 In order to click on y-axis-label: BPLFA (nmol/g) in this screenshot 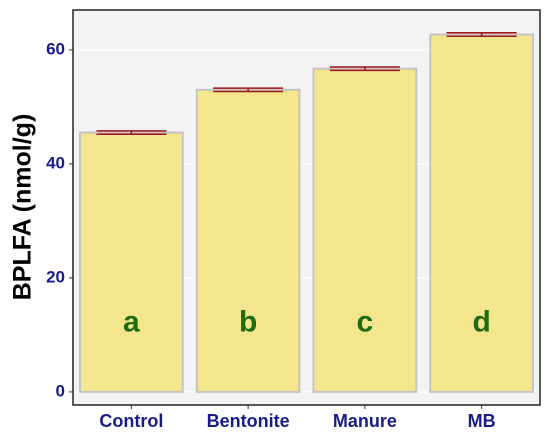, I will do `click(23, 207)`.